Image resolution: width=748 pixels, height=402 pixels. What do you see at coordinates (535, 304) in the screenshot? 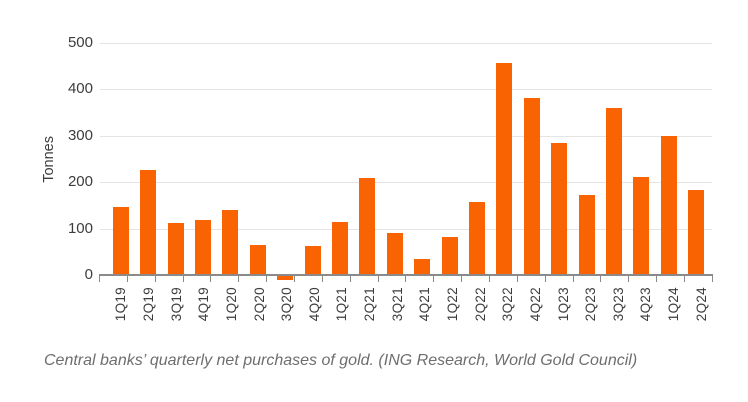
I see `x-tick-label-4Q22: 4Q22` at bounding box center [535, 304].